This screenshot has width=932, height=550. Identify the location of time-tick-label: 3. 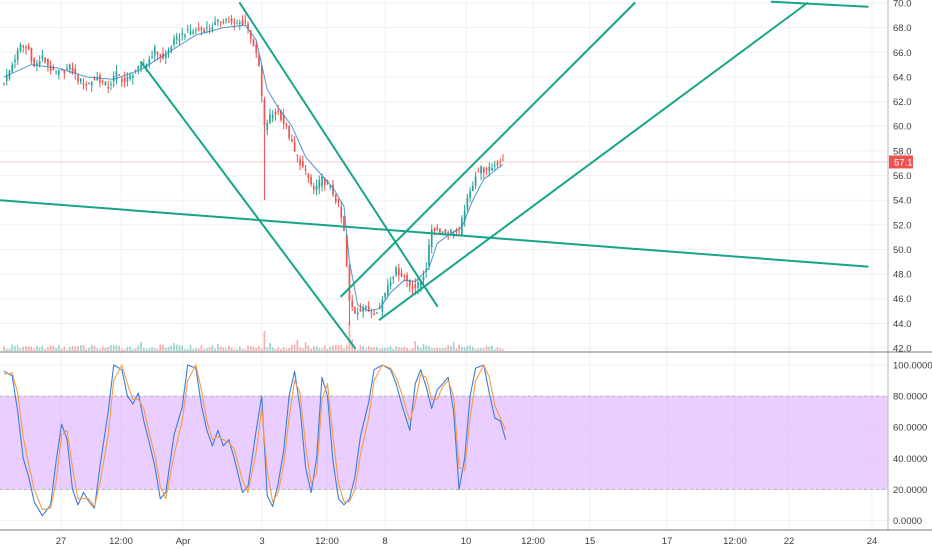
(261, 541).